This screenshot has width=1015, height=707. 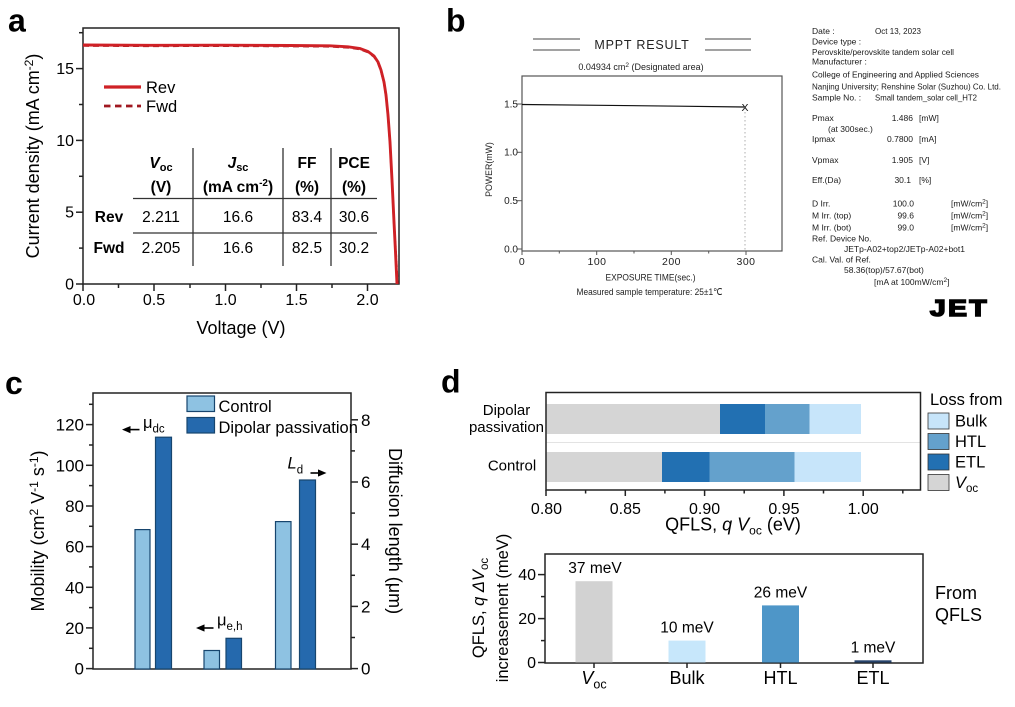 I want to click on svg-text: Sample No. :, so click(x=836, y=98).